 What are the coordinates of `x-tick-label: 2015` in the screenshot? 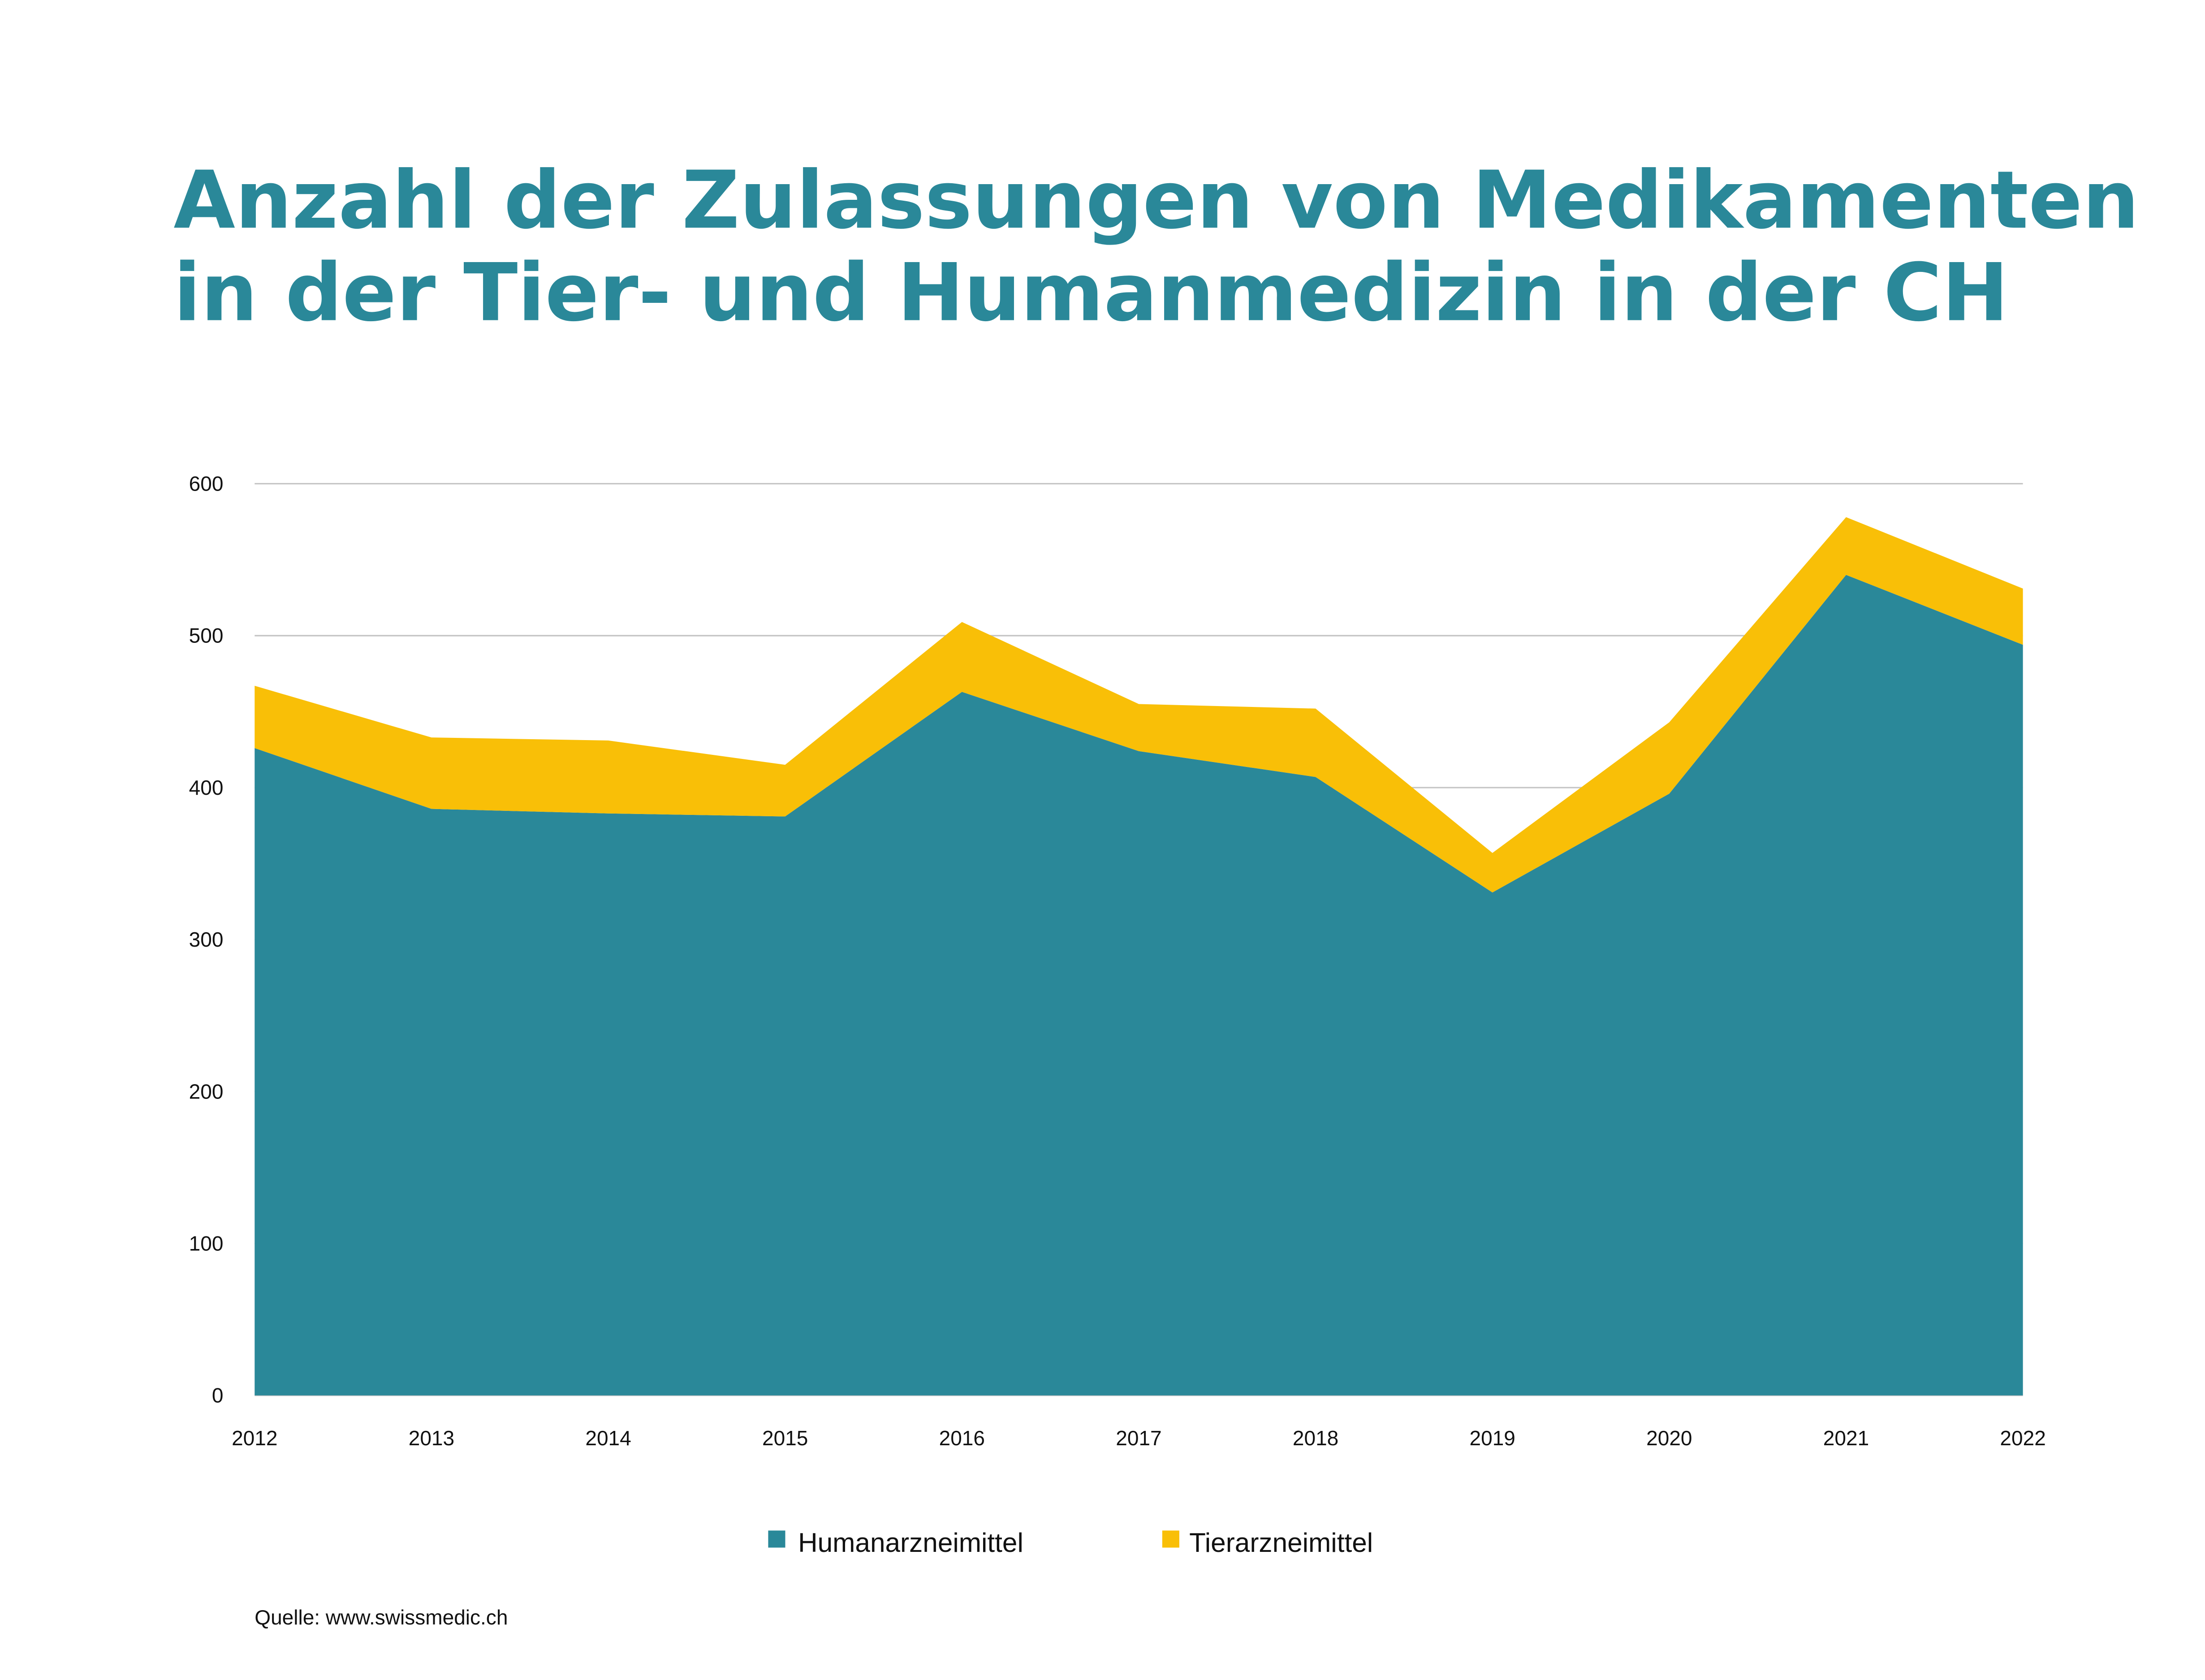 It's located at (785, 1438).